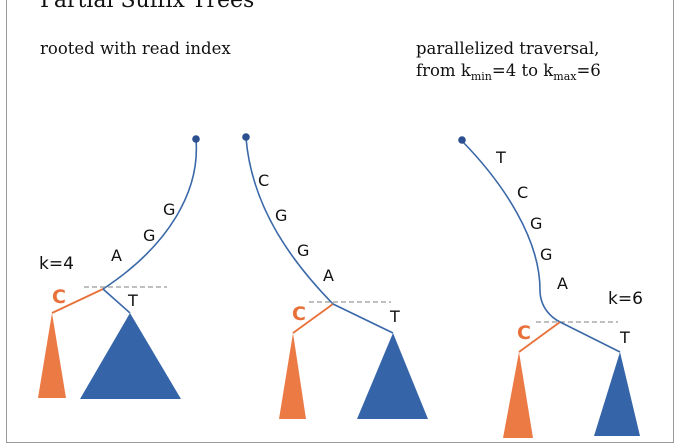 This screenshot has height=443, width=682. Describe the element at coordinates (624, 337) in the screenshot. I see `tree-3-t-label: T` at that location.